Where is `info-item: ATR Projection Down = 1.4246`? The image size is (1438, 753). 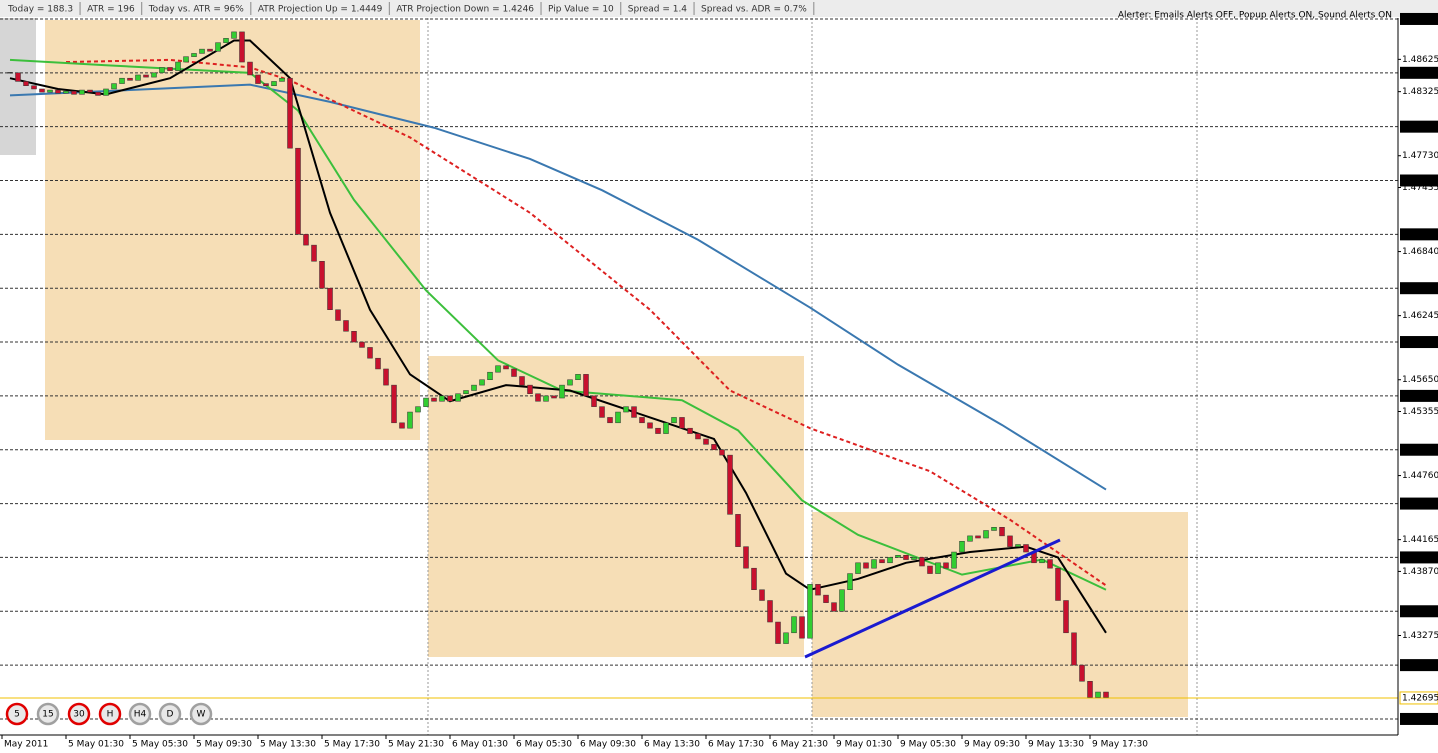
info-item: ATR Projection Down = 1.4246 is located at coordinates (465, 10).